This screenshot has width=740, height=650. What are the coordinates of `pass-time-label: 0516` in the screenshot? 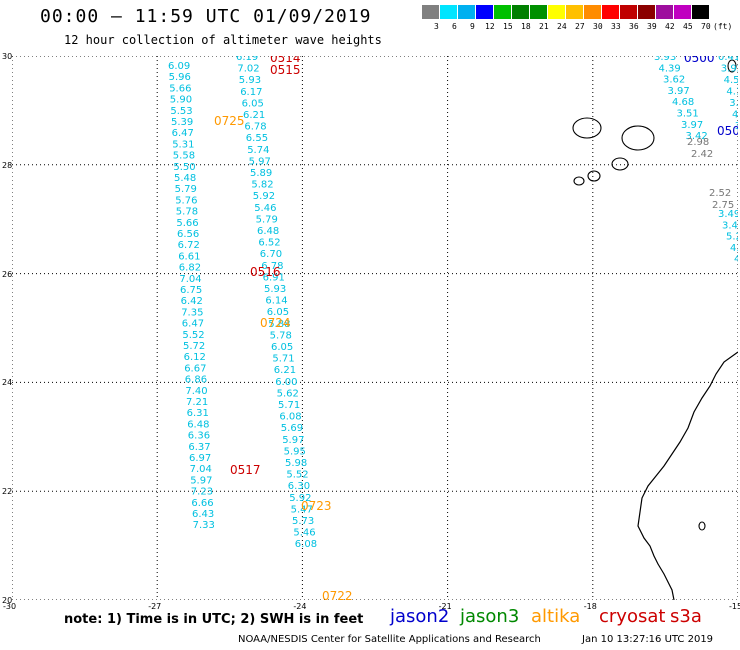 It's located at (265, 272).